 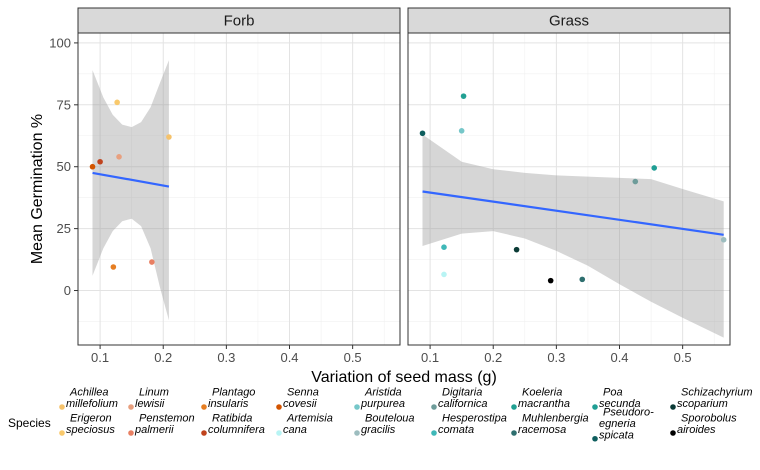 I want to click on legend-label: Poa, so click(x=613, y=392).